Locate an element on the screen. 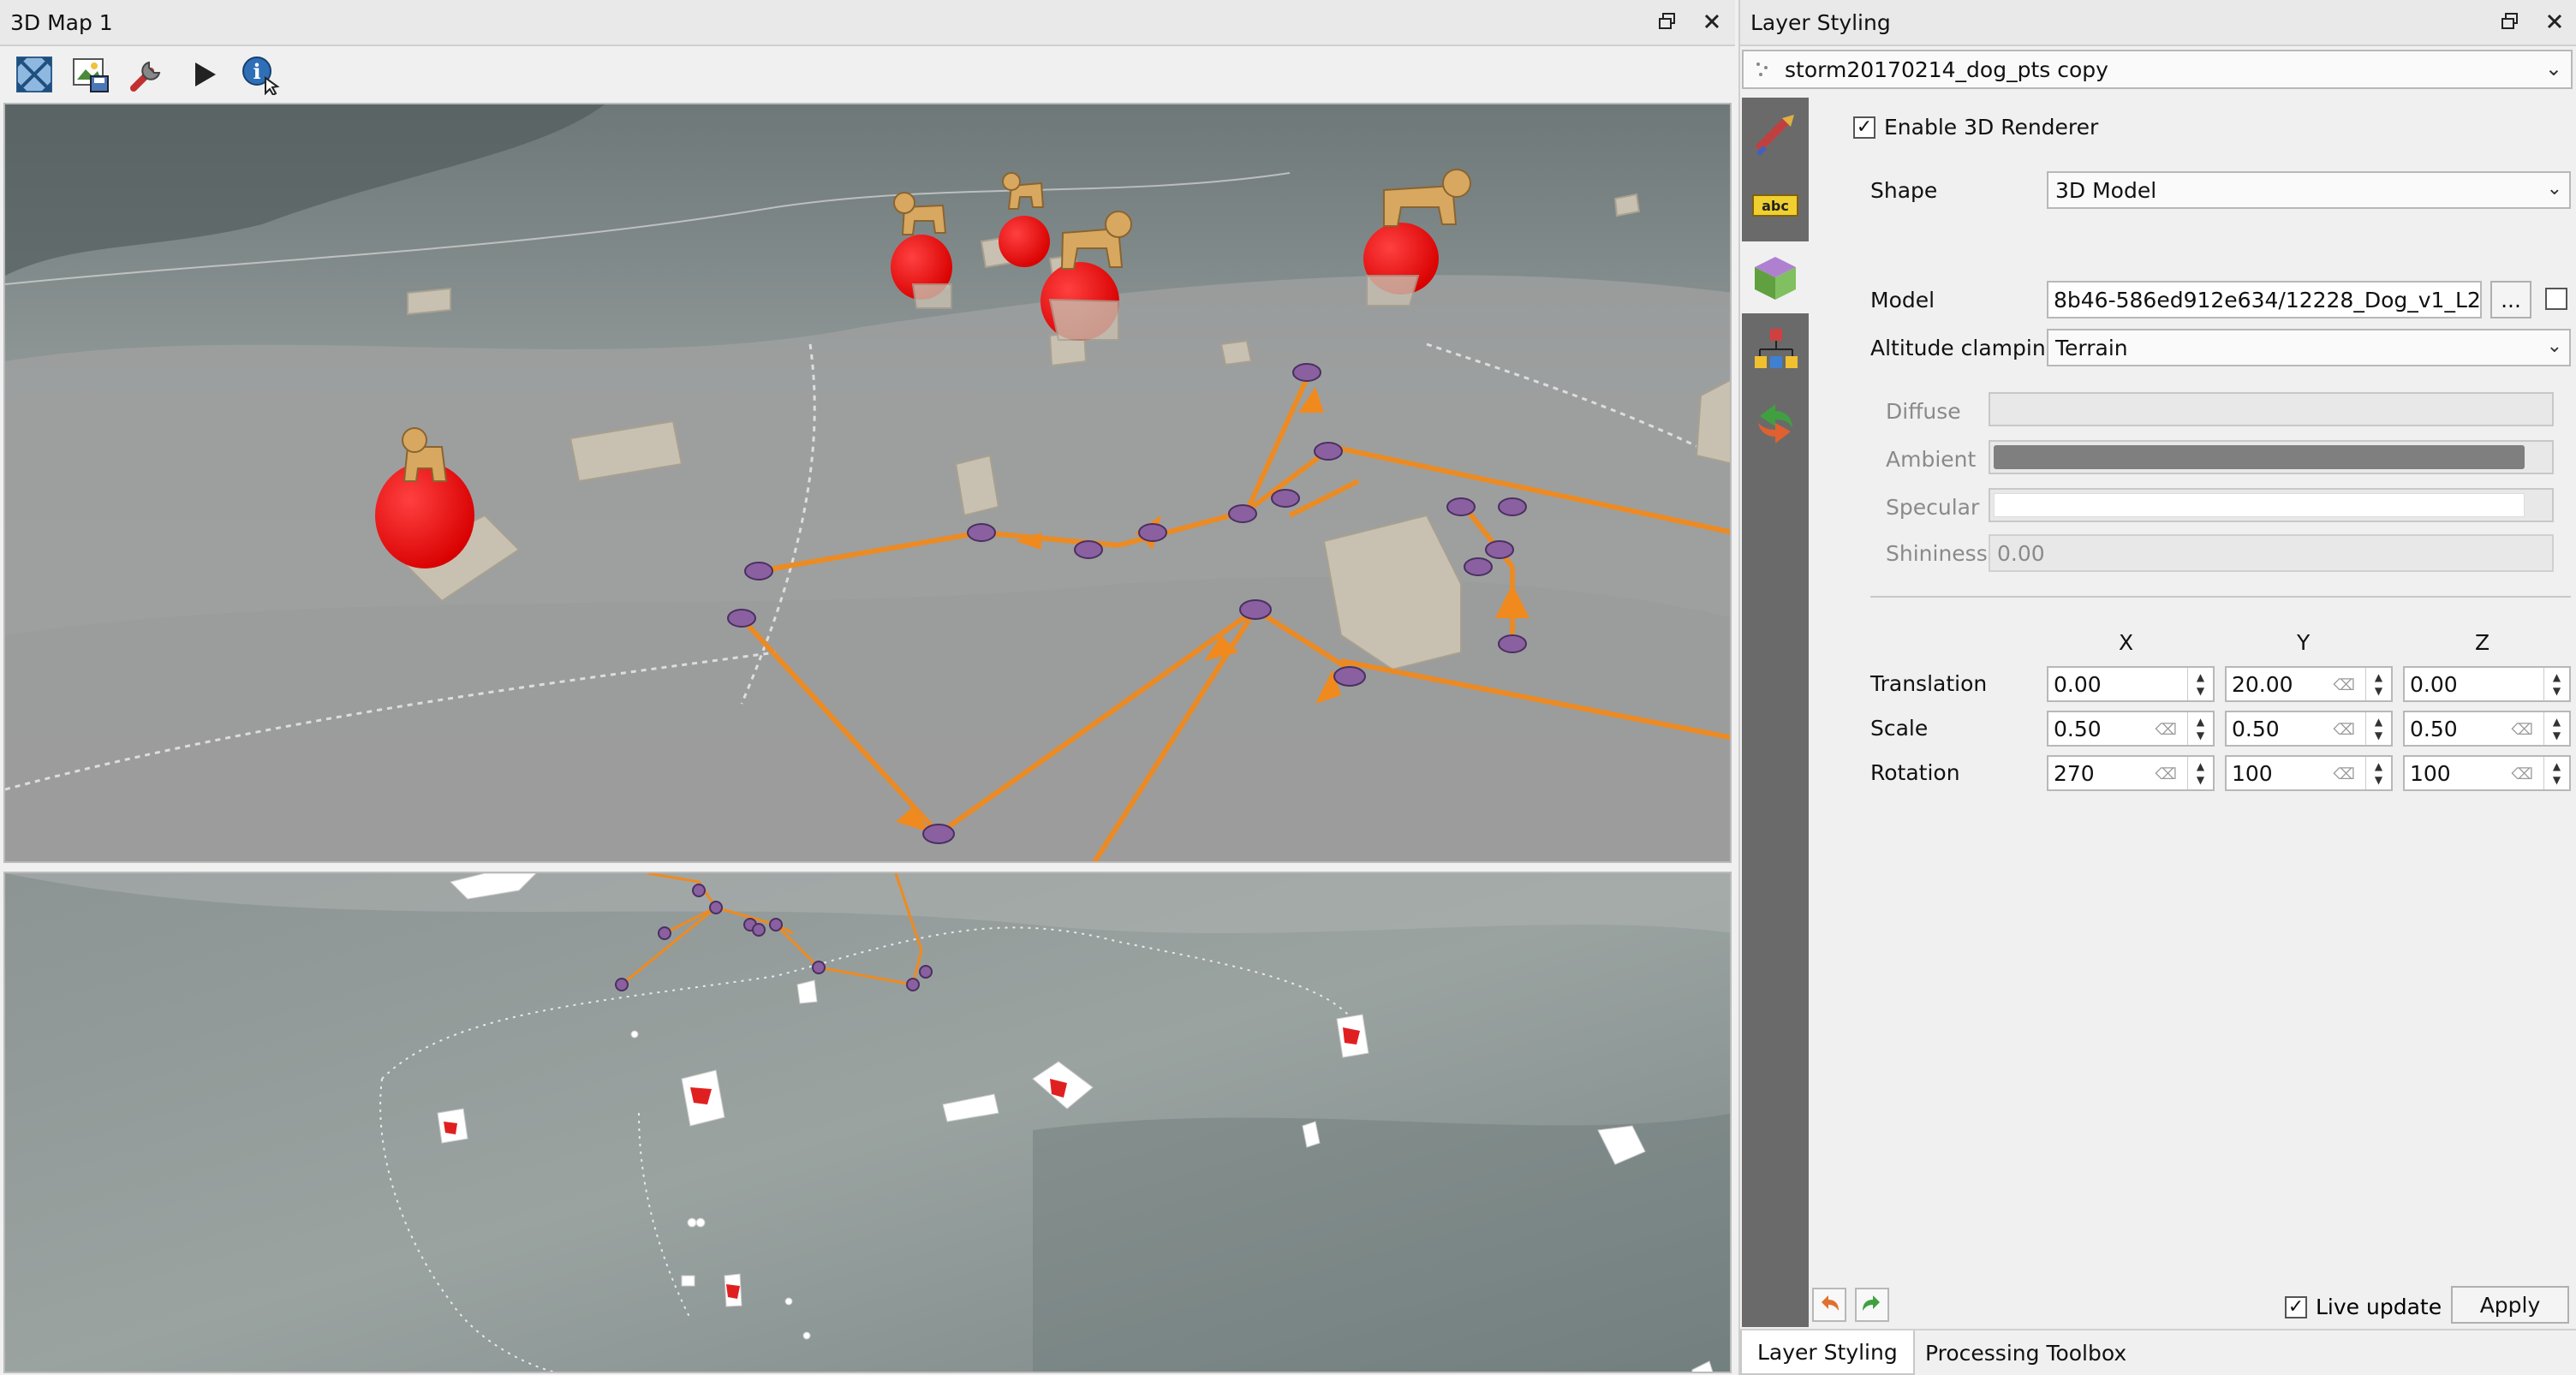  3d-view-tab-icon is located at coordinates (1775, 277).